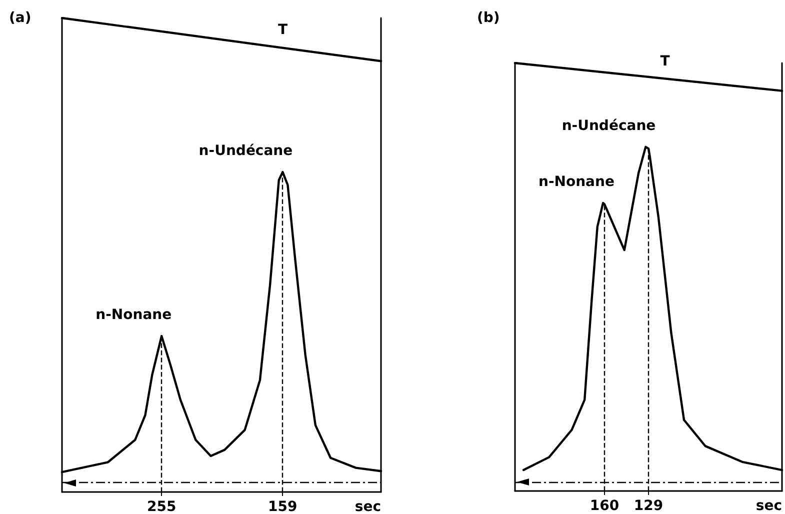  What do you see at coordinates (283, 506) in the screenshot?
I see `x-tick-label: 159` at bounding box center [283, 506].